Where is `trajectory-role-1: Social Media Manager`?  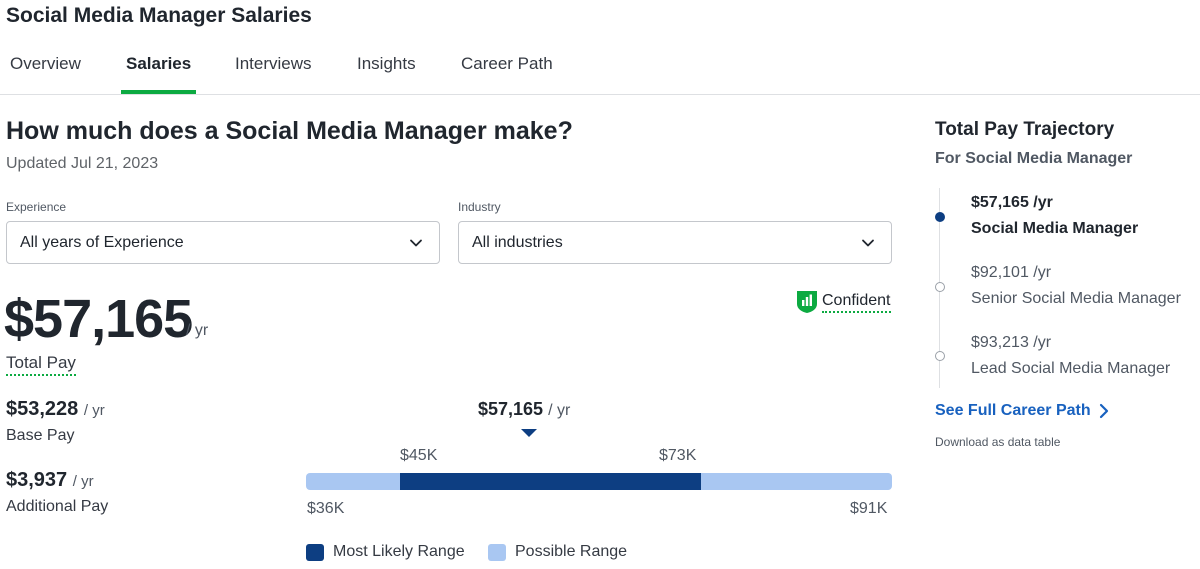 trajectory-role-1: Social Media Manager is located at coordinates (1055, 228).